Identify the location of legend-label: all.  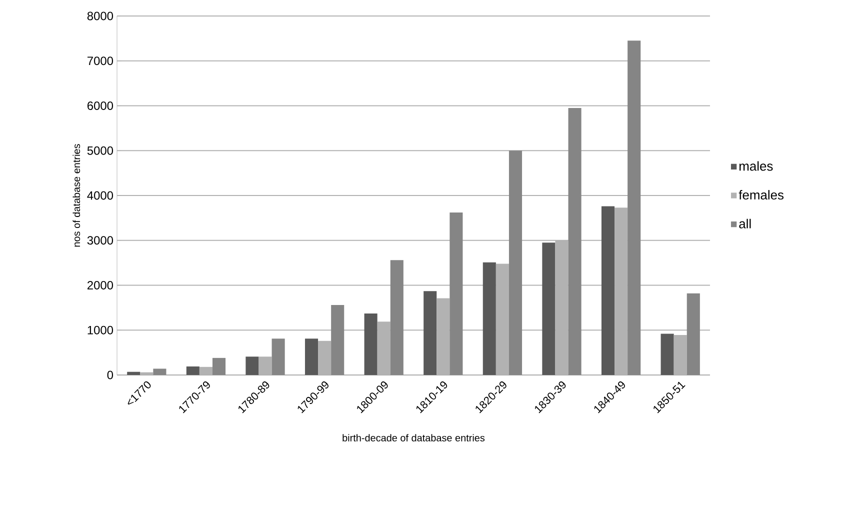
(745, 223).